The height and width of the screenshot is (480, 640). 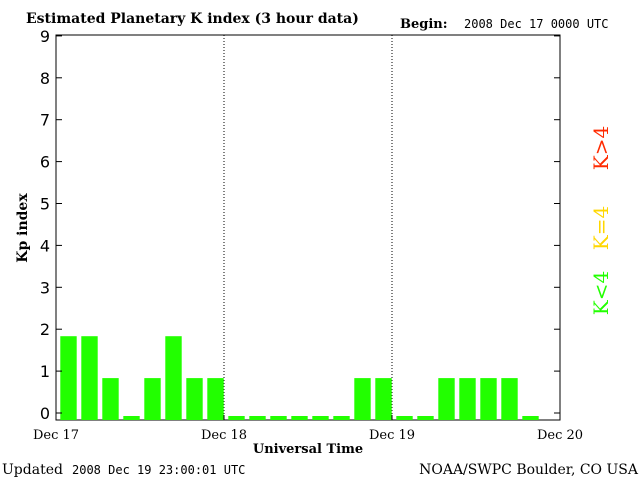 I want to click on y-tick-label: 6, so click(x=45, y=162).